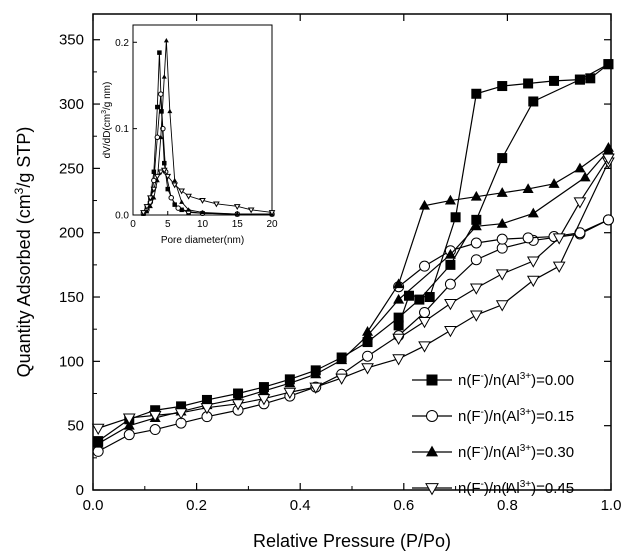 Image resolution: width=629 pixels, height=553 pixels. I want to click on inset-y-axis-label-part: /g nm), so click(107, 96).